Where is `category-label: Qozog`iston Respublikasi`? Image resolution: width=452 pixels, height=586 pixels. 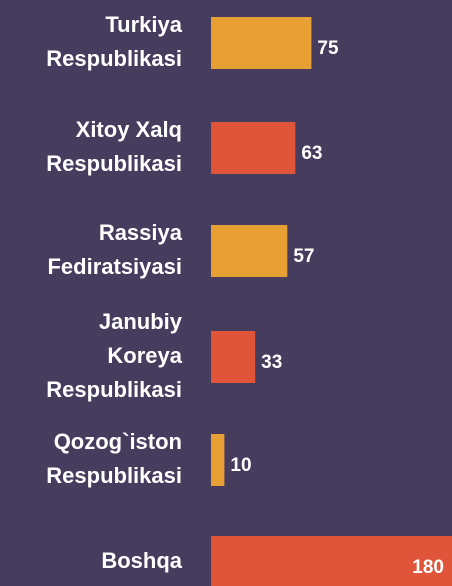 category-label: Qozog`iston Respublikasi is located at coordinates (111, 458).